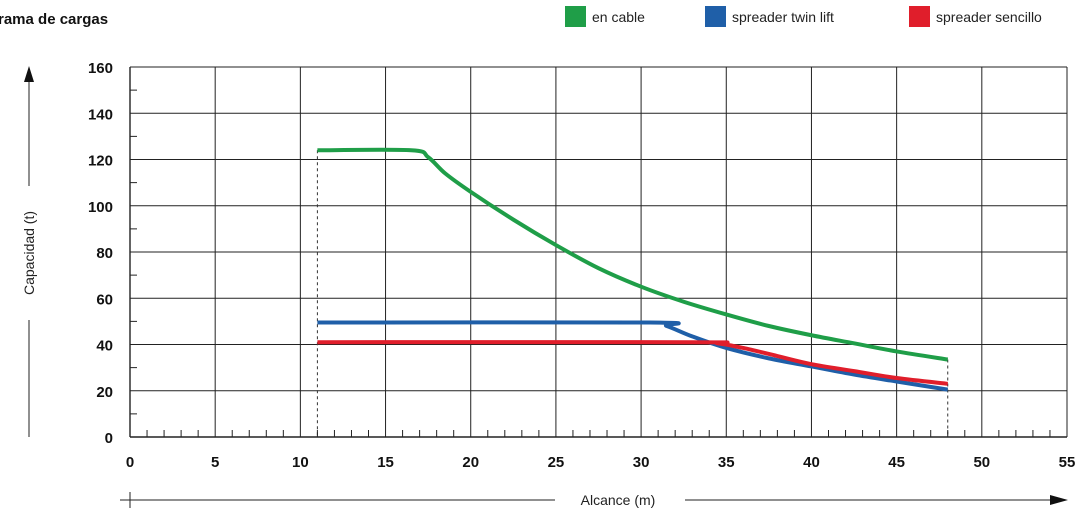 The image size is (1079, 519). I want to click on x-tick-label: 20, so click(470, 462).